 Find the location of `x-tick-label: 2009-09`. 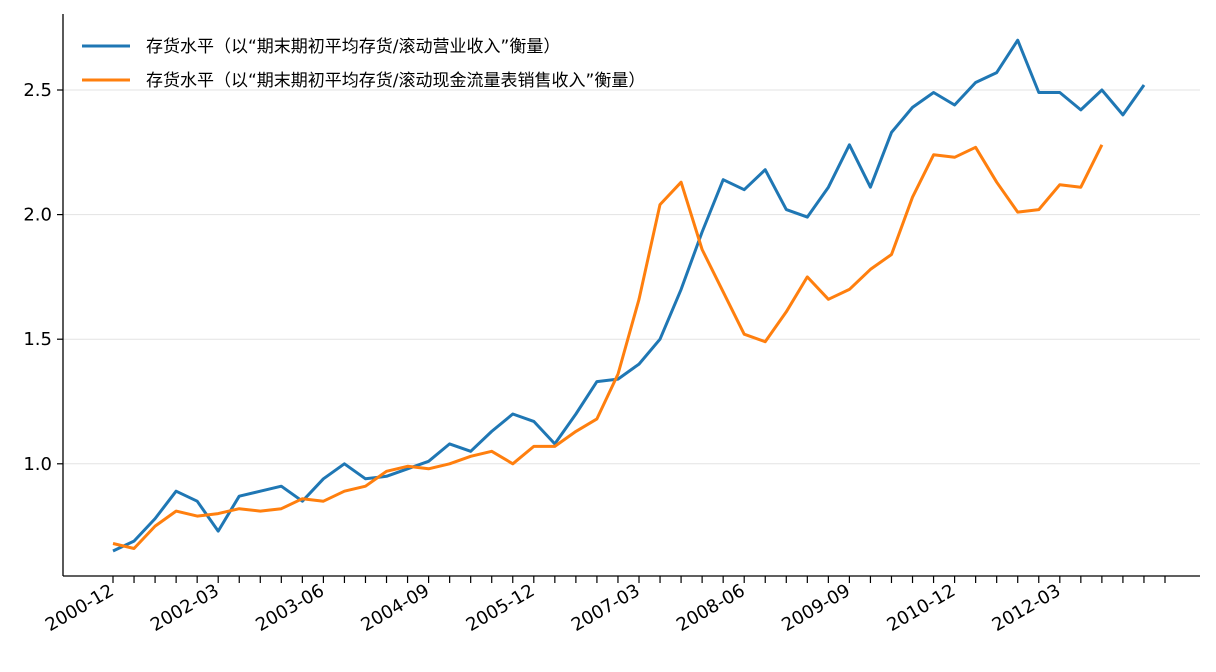

x-tick-label: 2009-09 is located at coordinates (816, 608).